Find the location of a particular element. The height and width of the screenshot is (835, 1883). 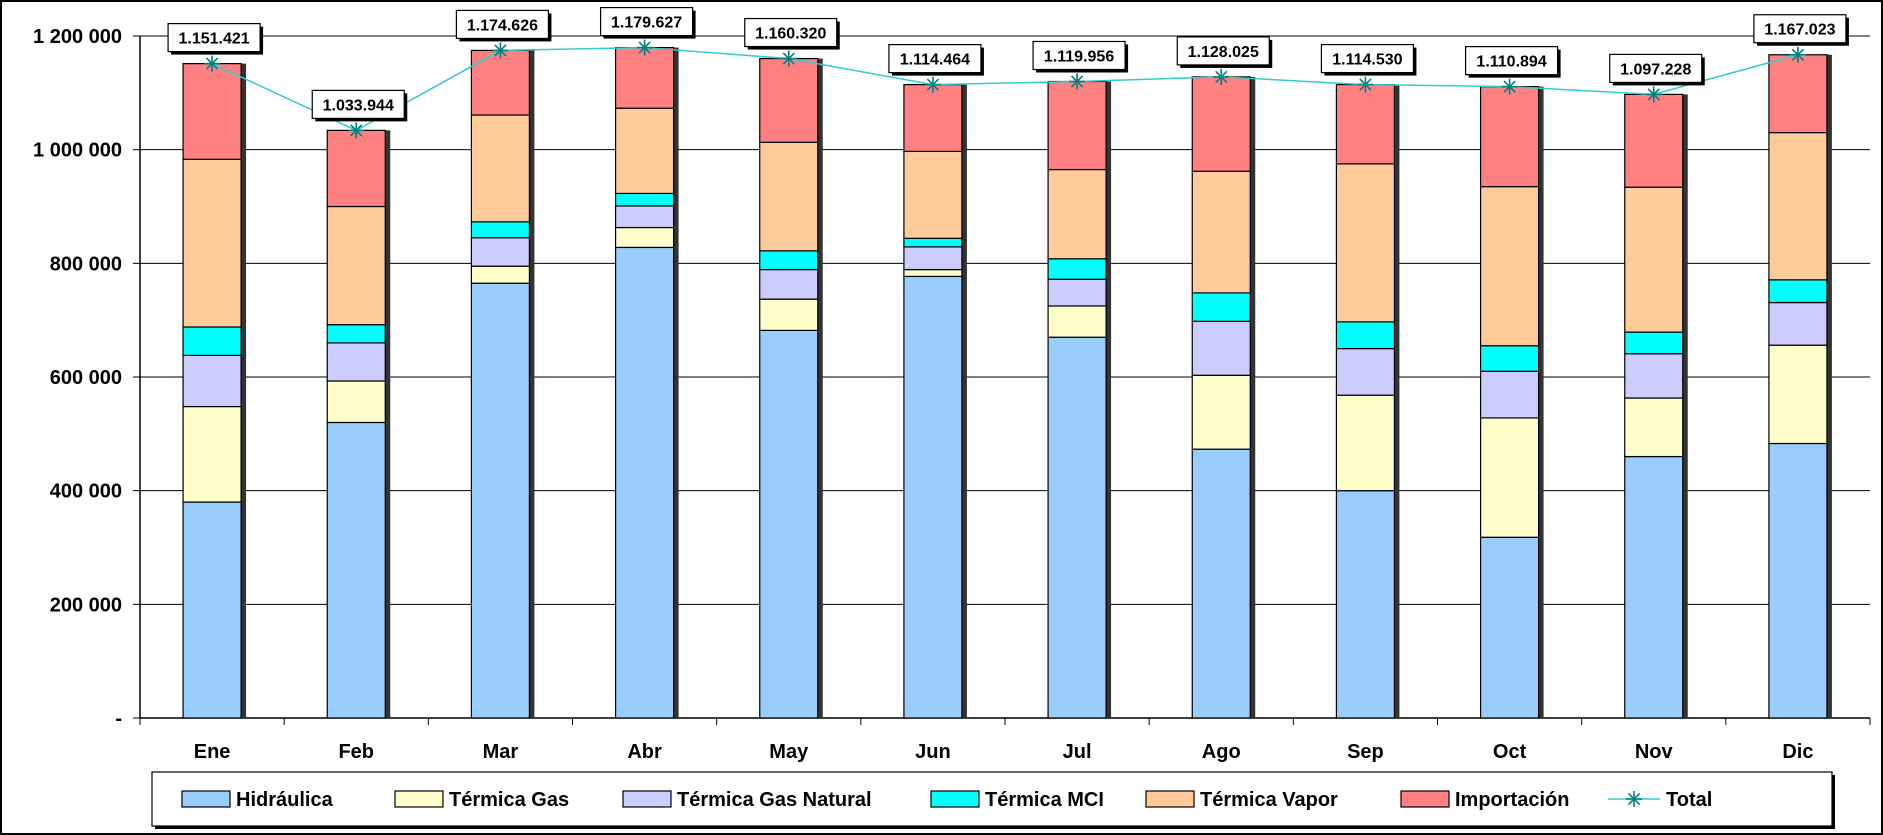

legend-item-importacion: Importación is located at coordinates (1484, 800).